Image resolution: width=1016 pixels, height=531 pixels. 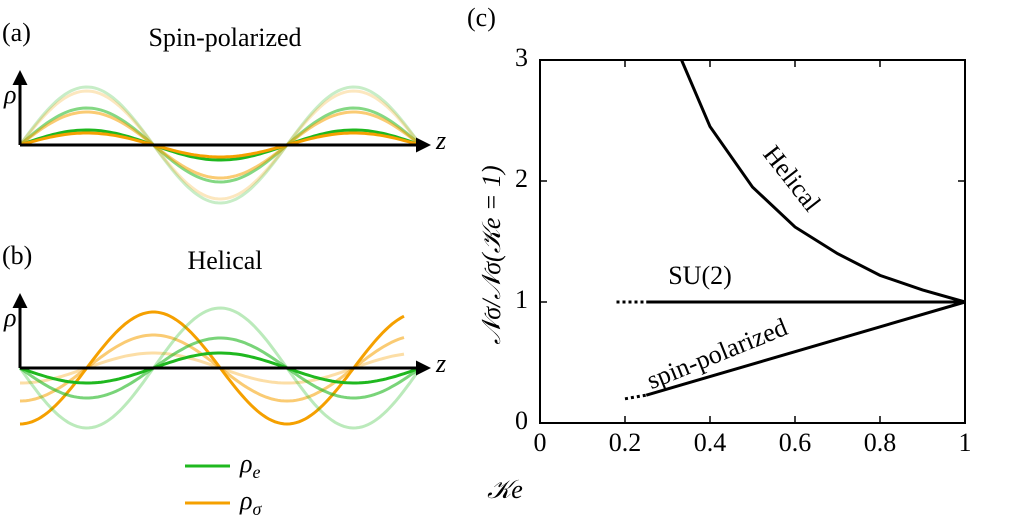 I want to click on series-label: SU(2), so click(x=700, y=275).